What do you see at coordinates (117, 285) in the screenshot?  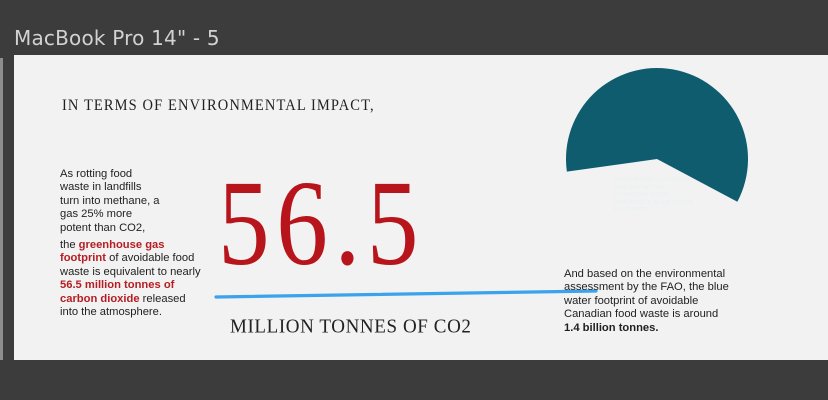 I see `highlight-text: 56.5 million tonnes of` at bounding box center [117, 285].